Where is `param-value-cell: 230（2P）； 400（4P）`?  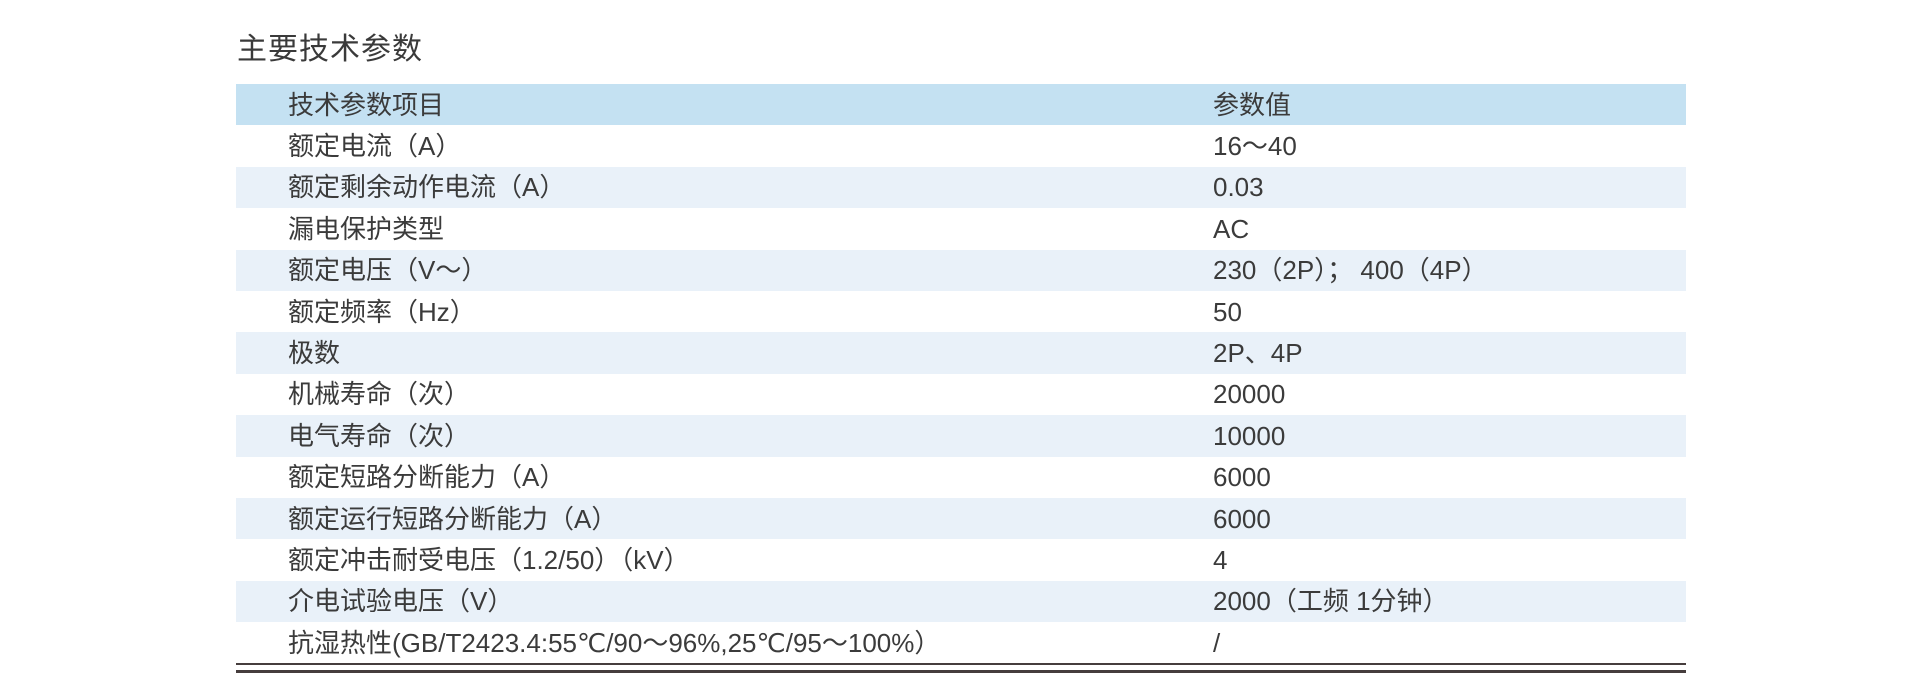
param-value-cell: 230（2P）； 400（4P） is located at coordinates (1350, 270).